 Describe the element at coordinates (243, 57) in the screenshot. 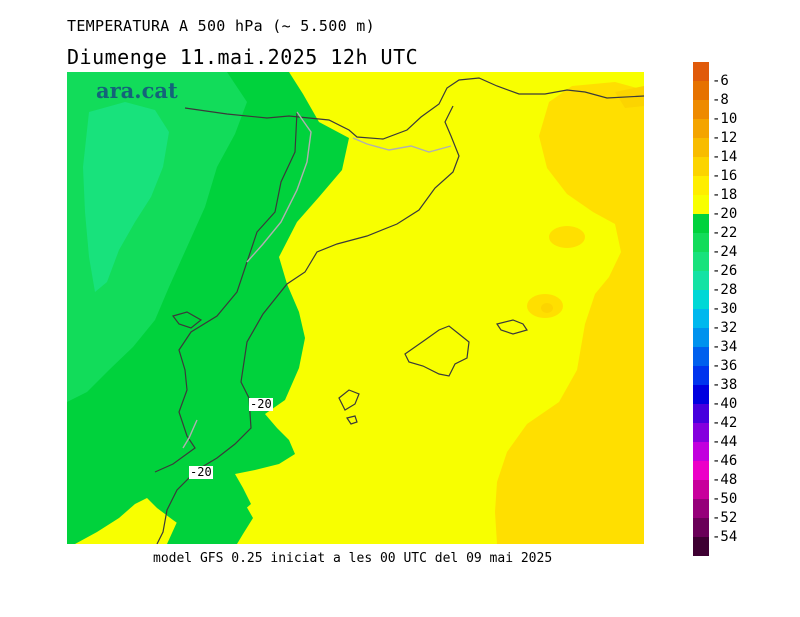

I see `forecast-date: Diumenge 11.mai.2025 12h UTC` at that location.